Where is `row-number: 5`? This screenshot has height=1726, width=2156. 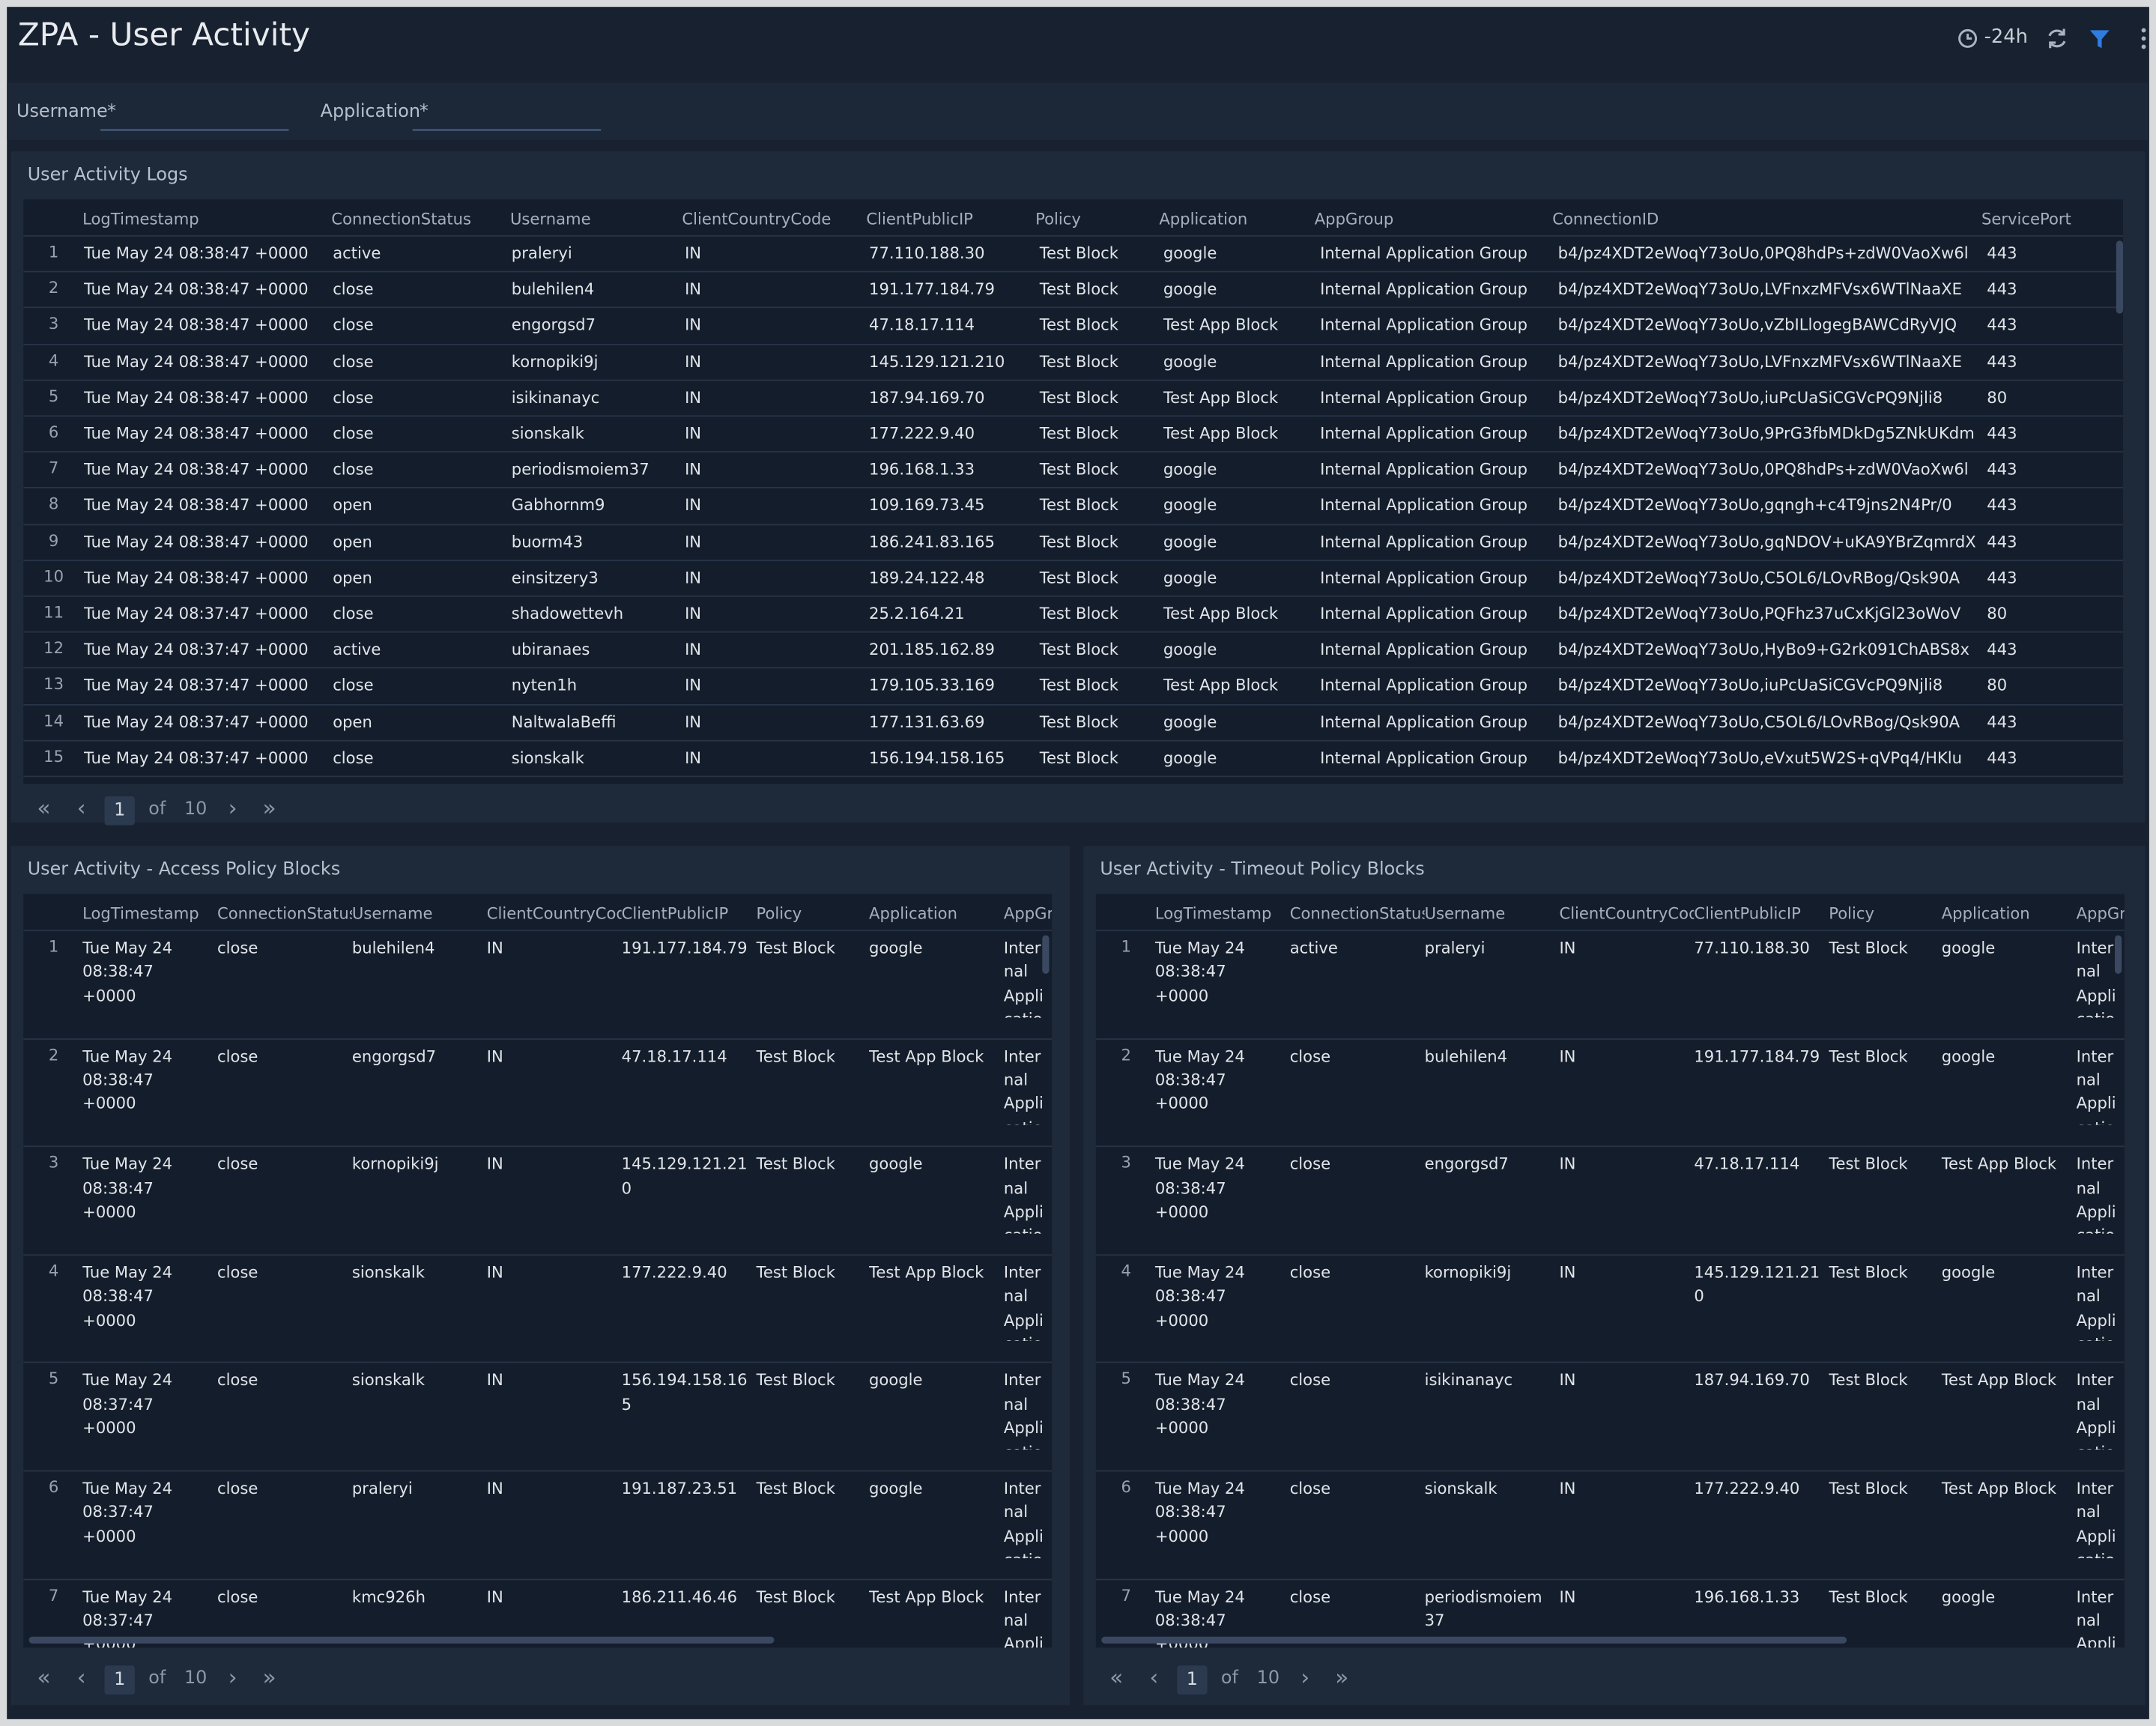 row-number: 5 is located at coordinates (53, 396).